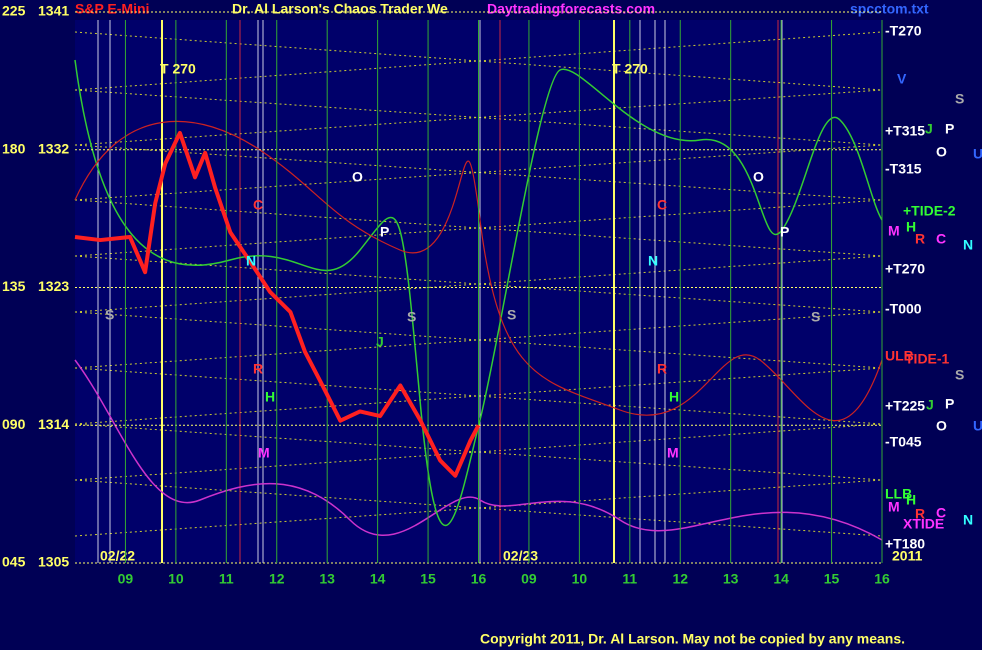 The width and height of the screenshot is (982, 650). Describe the element at coordinates (899, 356) in the screenshot. I see `level-label: ULB` at that location.